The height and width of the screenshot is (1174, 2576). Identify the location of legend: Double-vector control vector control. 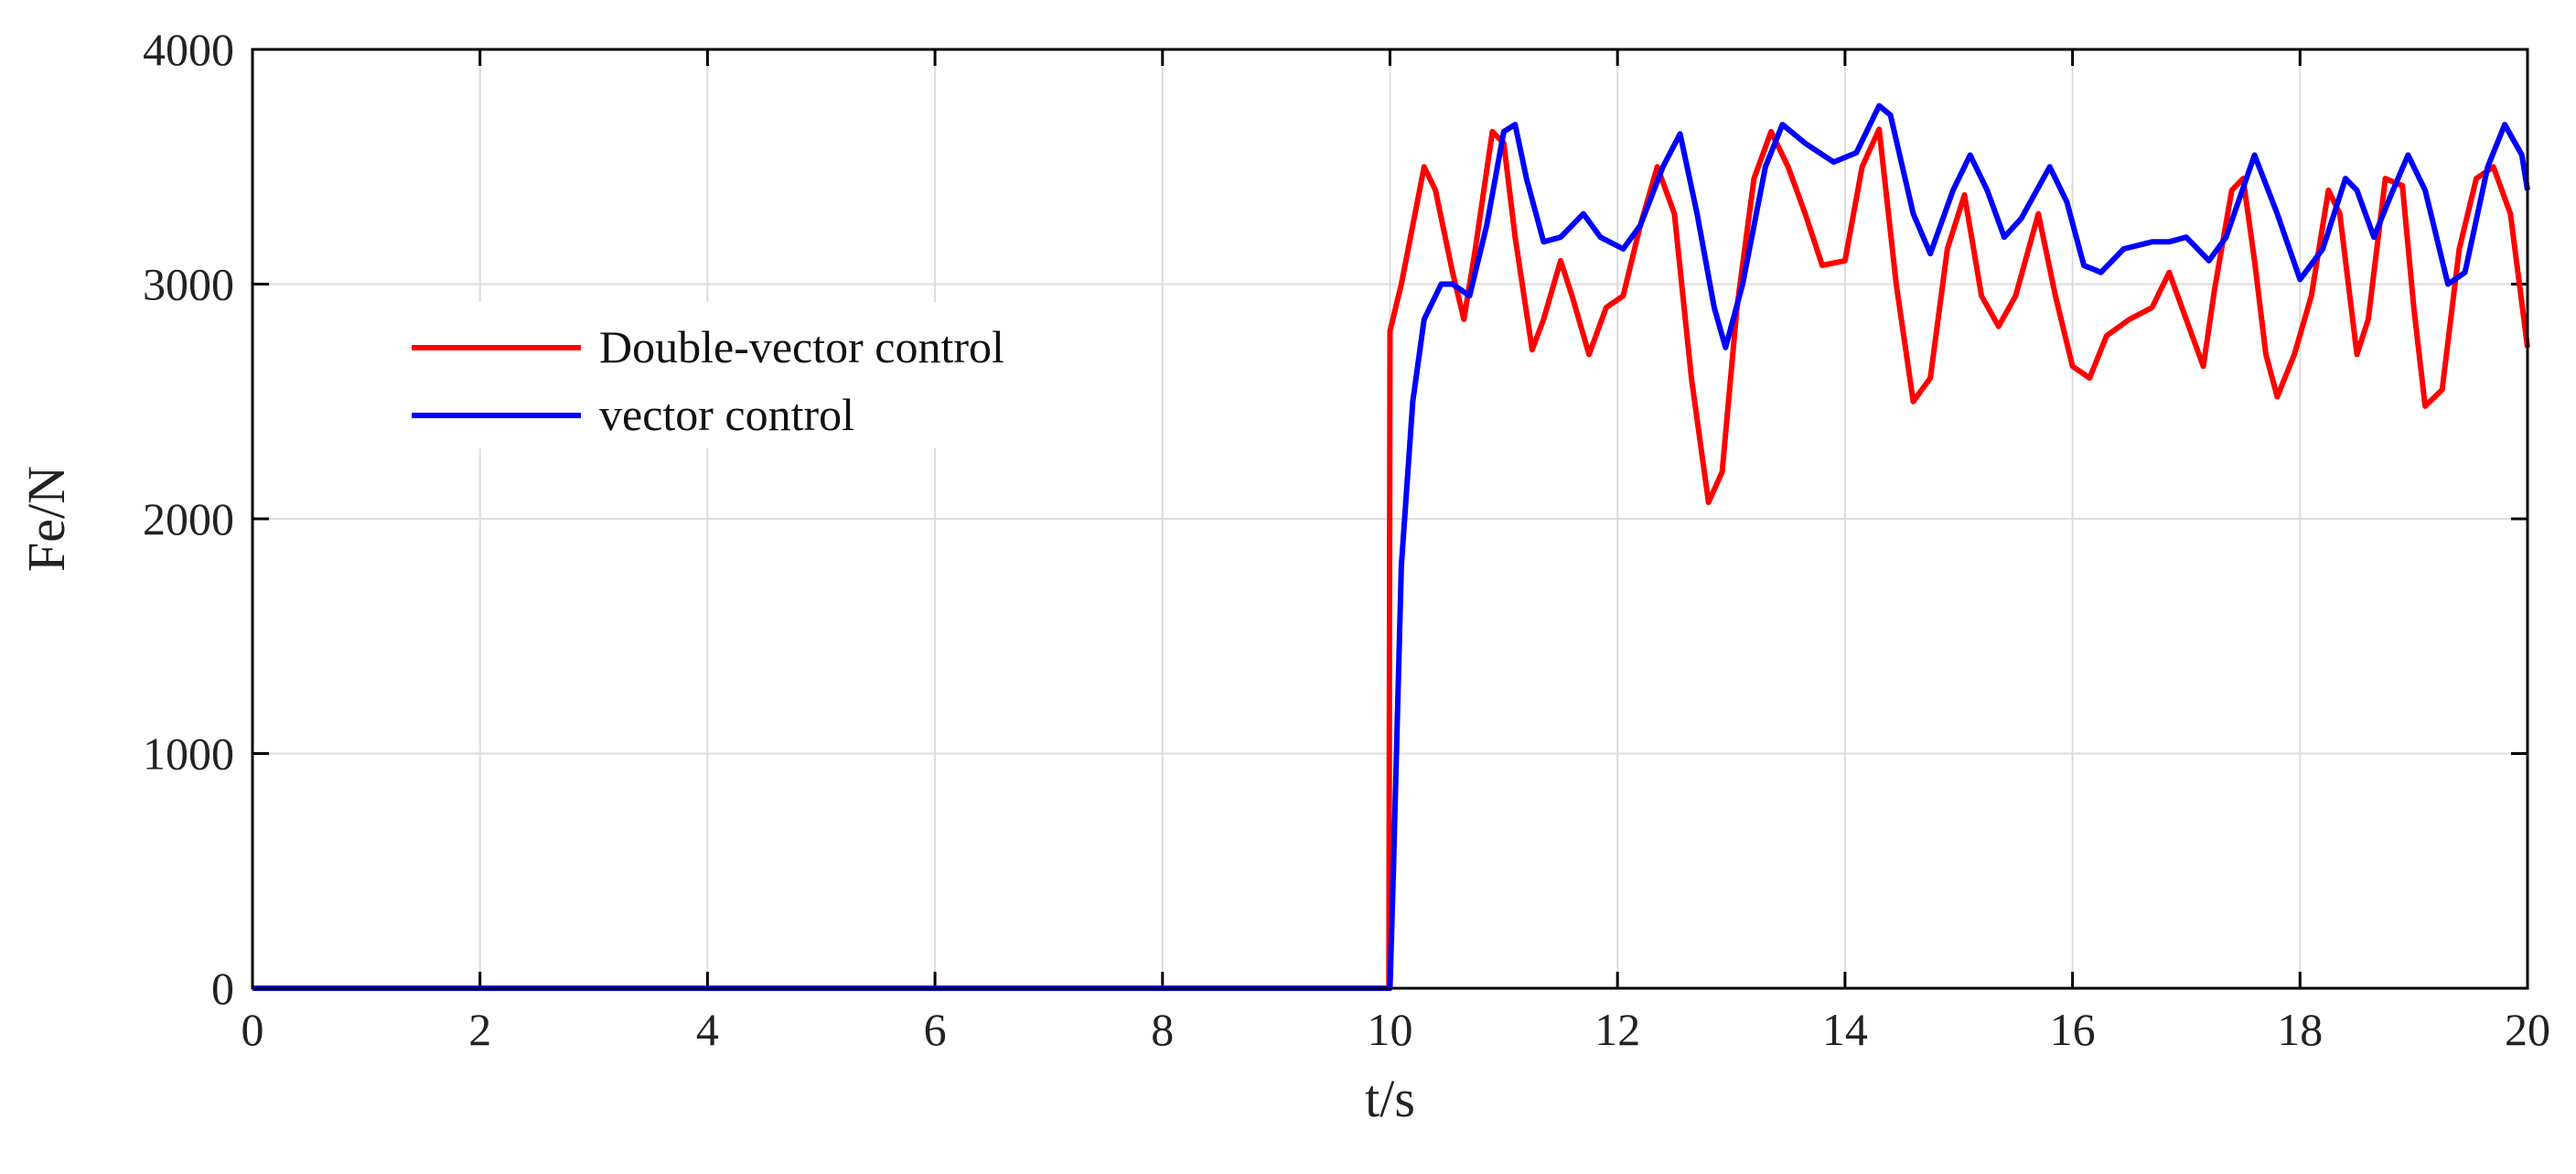
(750, 375).